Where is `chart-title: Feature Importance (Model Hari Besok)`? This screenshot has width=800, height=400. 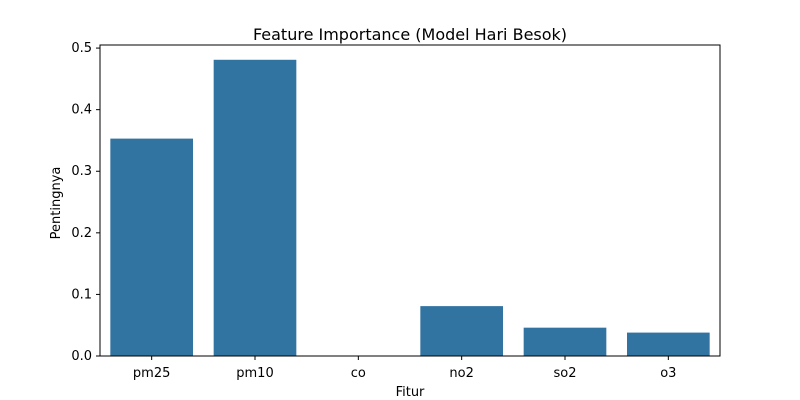 chart-title: Feature Importance (Model Hari Besok) is located at coordinates (410, 34).